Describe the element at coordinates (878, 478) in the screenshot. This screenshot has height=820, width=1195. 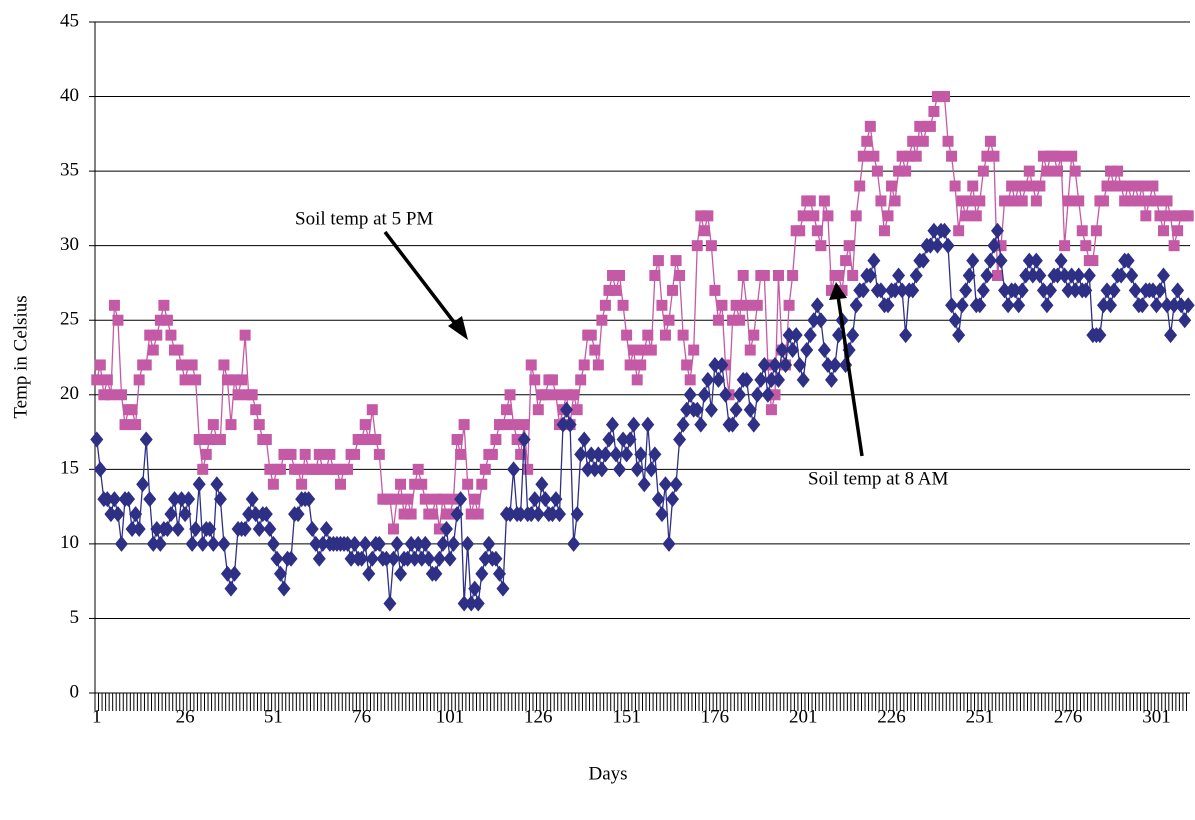
I see `annotation: Soil temp at 8 AM` at that location.